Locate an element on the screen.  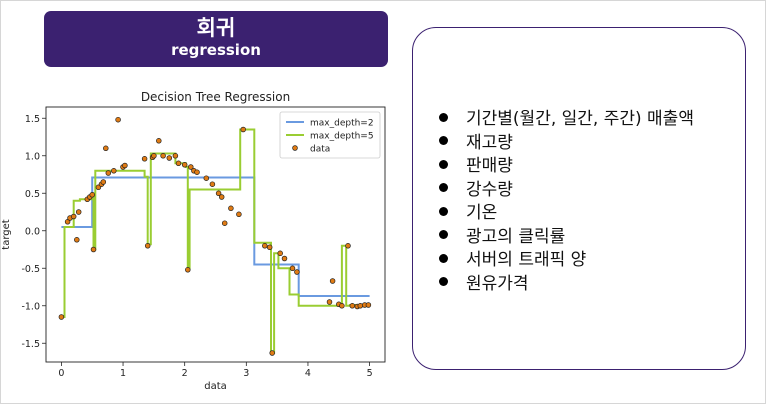
legend-label: max_depth=5 is located at coordinates (342, 137).